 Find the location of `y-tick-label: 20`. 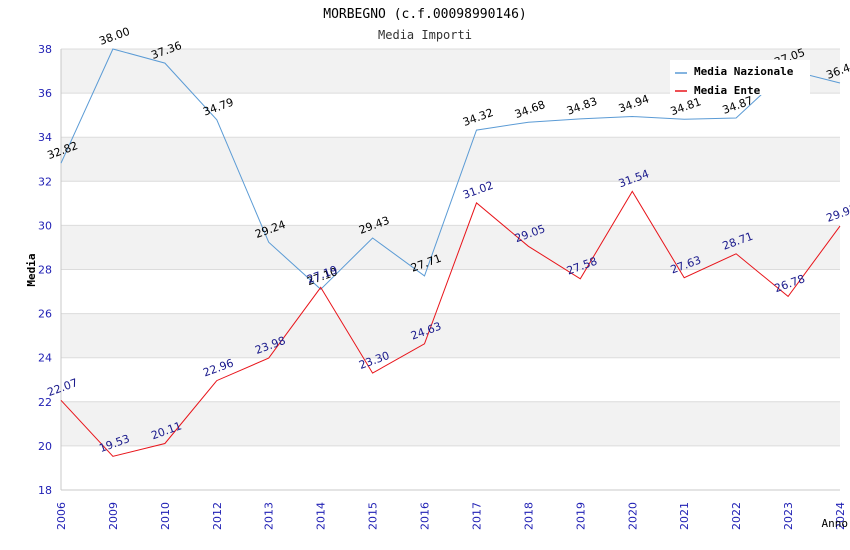

y-tick-label: 20 is located at coordinates (45, 446).